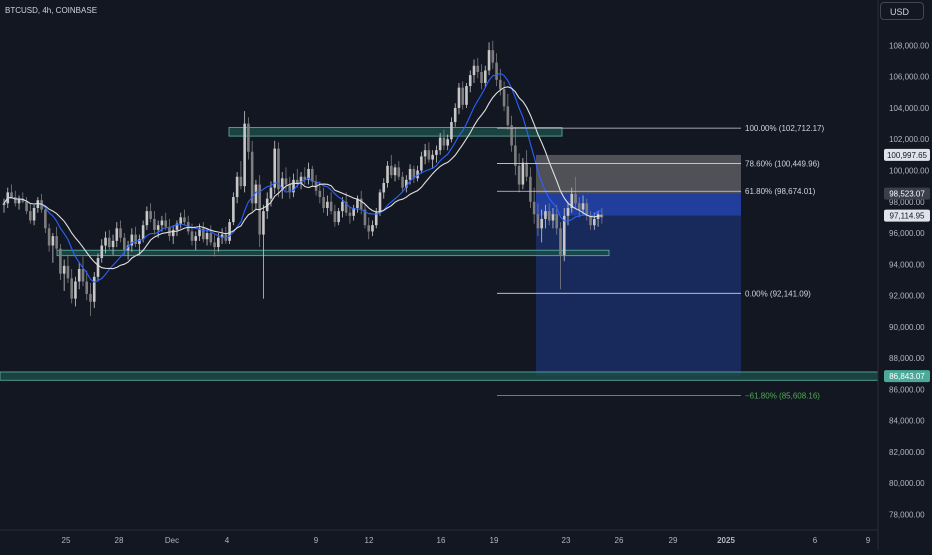 This screenshot has width=932, height=555. Describe the element at coordinates (907, 376) in the screenshot. I see `price-tag: 86,843.07` at that location.